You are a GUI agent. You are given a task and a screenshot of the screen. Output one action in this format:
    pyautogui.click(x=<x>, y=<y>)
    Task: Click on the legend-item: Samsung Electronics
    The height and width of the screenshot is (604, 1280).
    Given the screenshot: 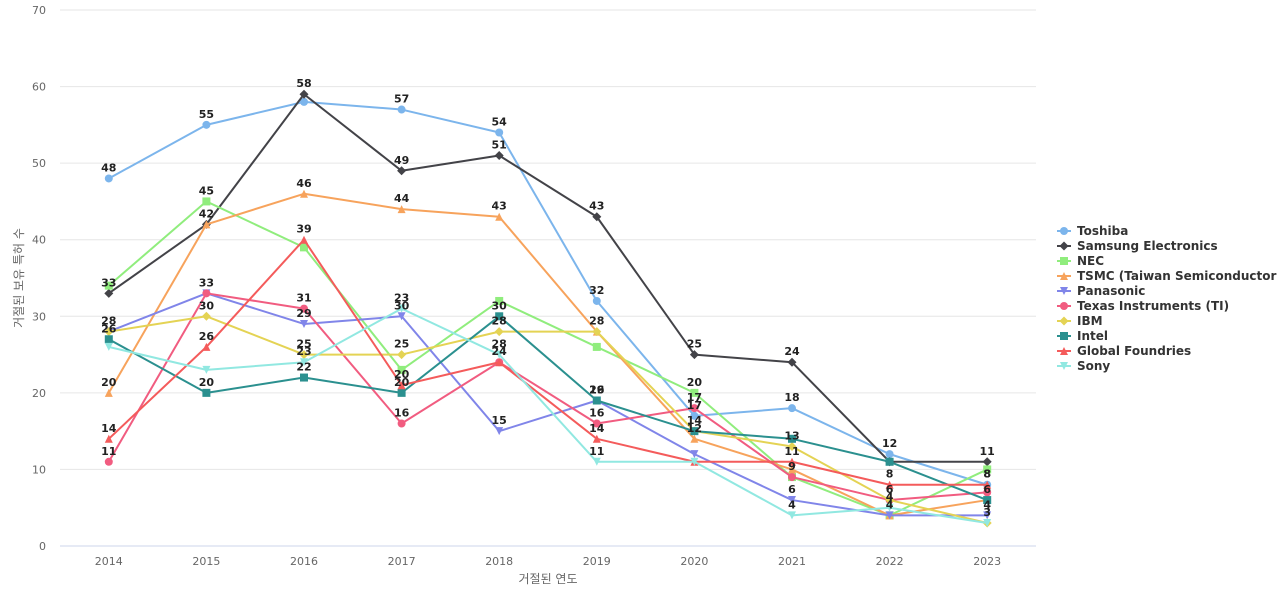 What is the action you would take?
    pyautogui.click(x=1137, y=246)
    